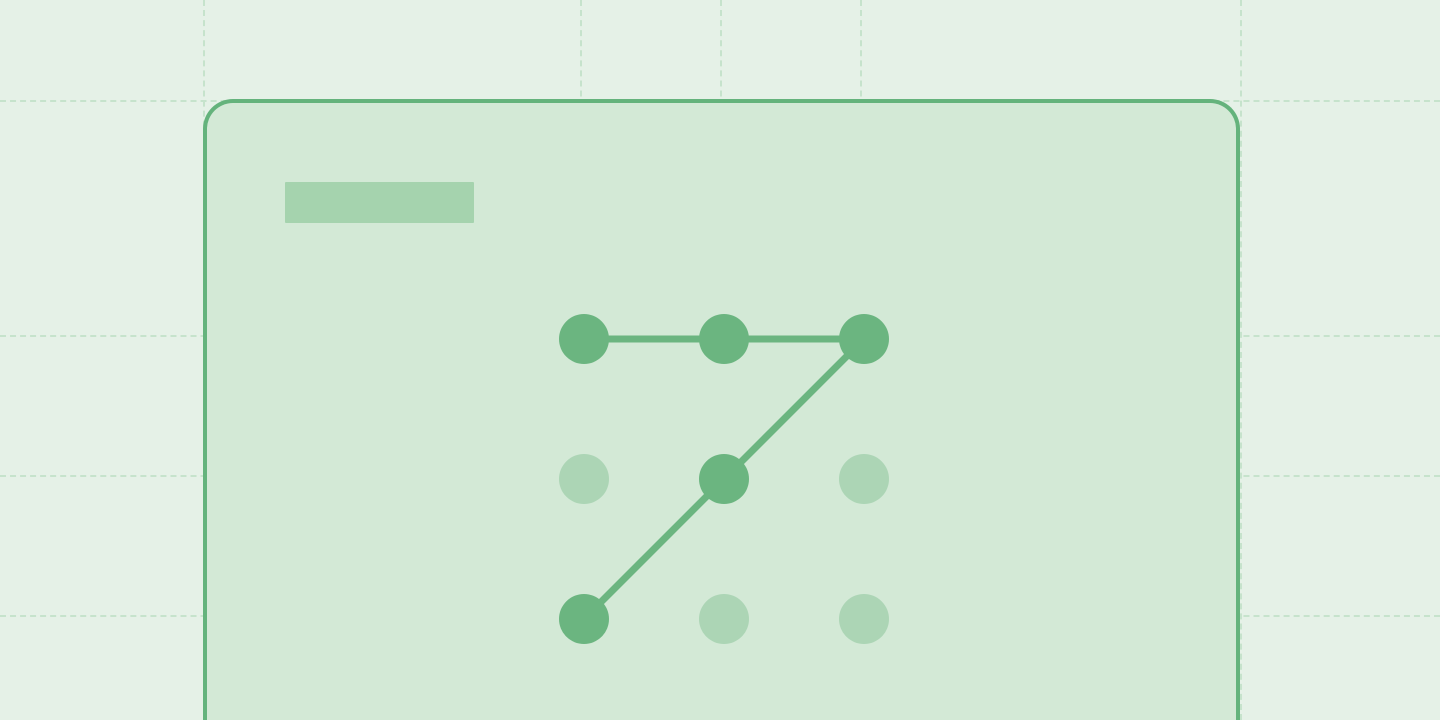 The image size is (1440, 720). What do you see at coordinates (379, 202) in the screenshot?
I see `title-skeleton` at bounding box center [379, 202].